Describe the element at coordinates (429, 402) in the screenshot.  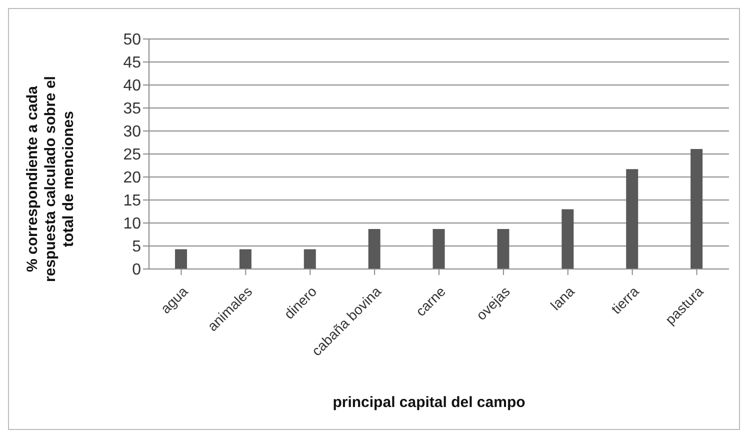
I see `x-axis-title: principal capital del campo` at that location.